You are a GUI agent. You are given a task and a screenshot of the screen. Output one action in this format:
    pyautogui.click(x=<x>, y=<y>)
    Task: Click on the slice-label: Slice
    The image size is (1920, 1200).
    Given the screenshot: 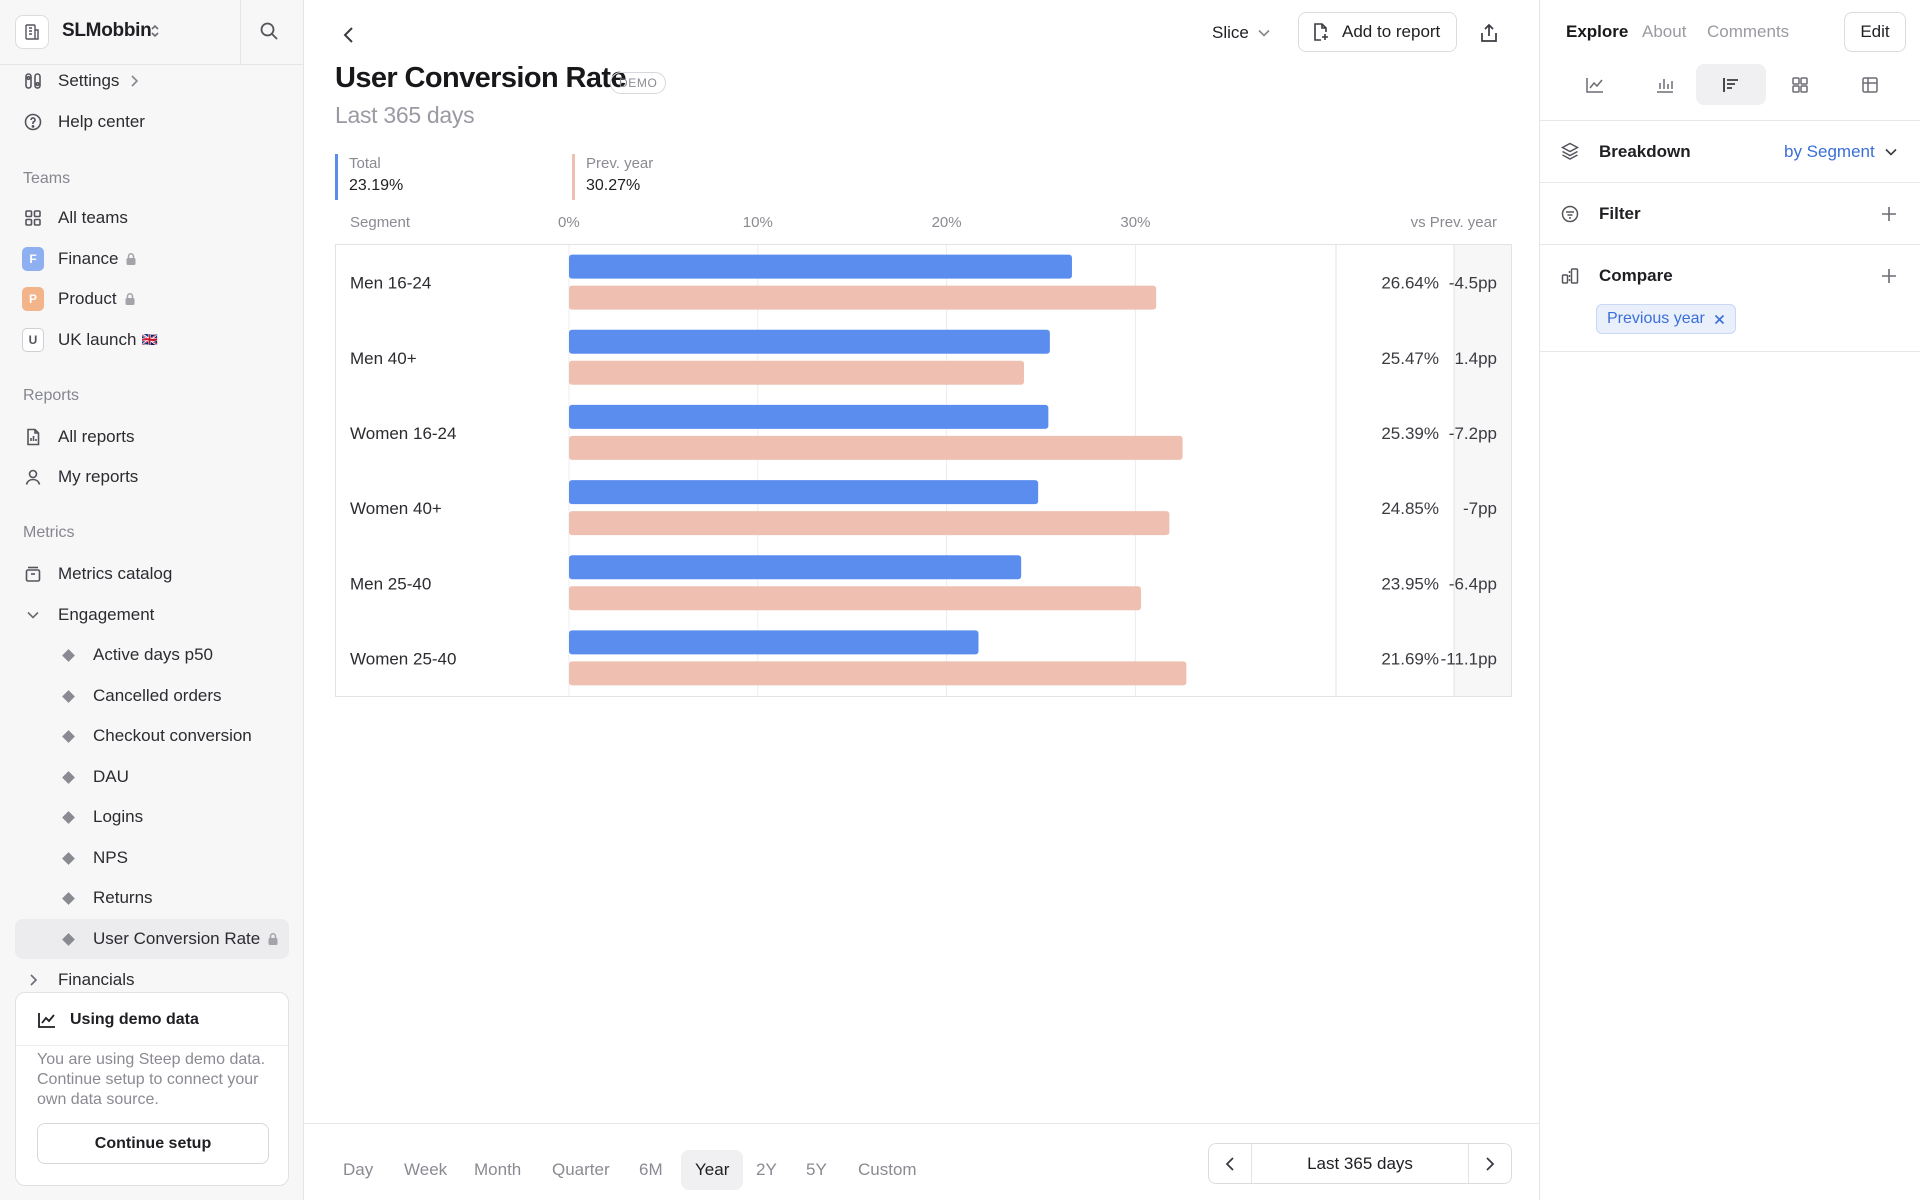 What is the action you would take?
    pyautogui.click(x=1230, y=32)
    